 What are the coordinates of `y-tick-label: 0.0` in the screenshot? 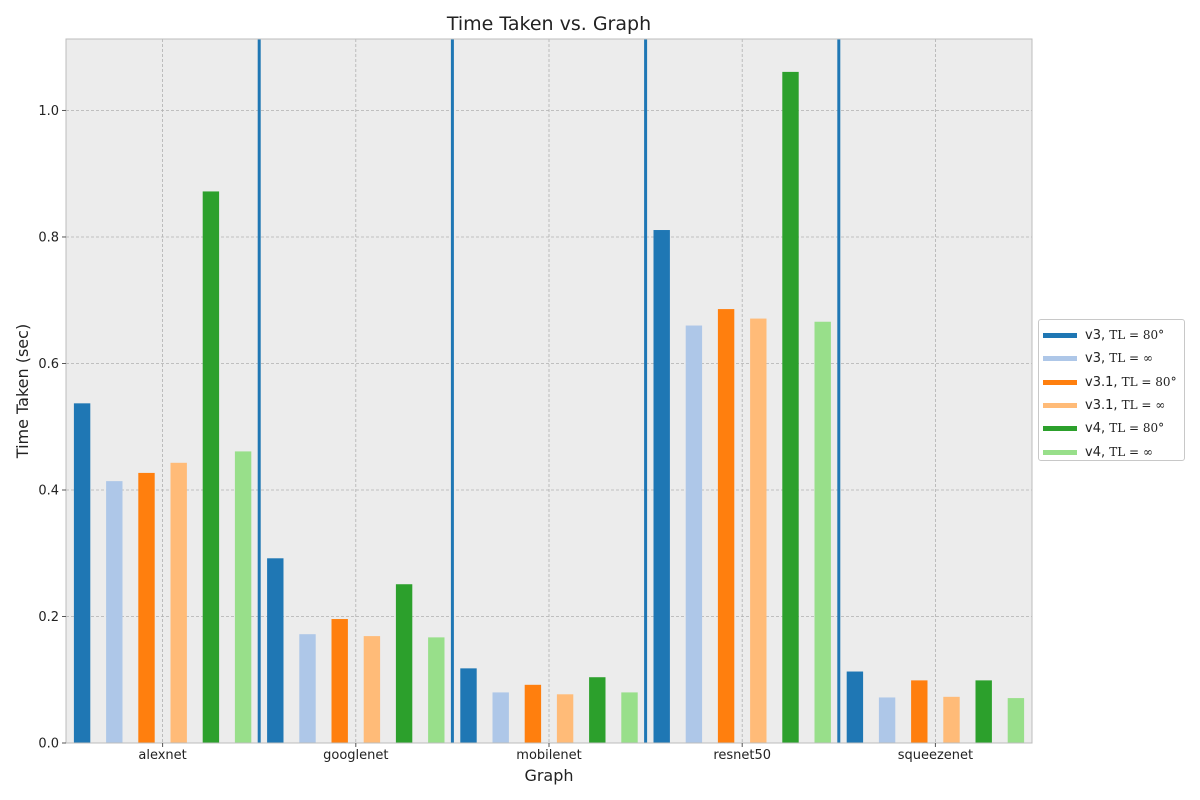 It's located at (48, 744).